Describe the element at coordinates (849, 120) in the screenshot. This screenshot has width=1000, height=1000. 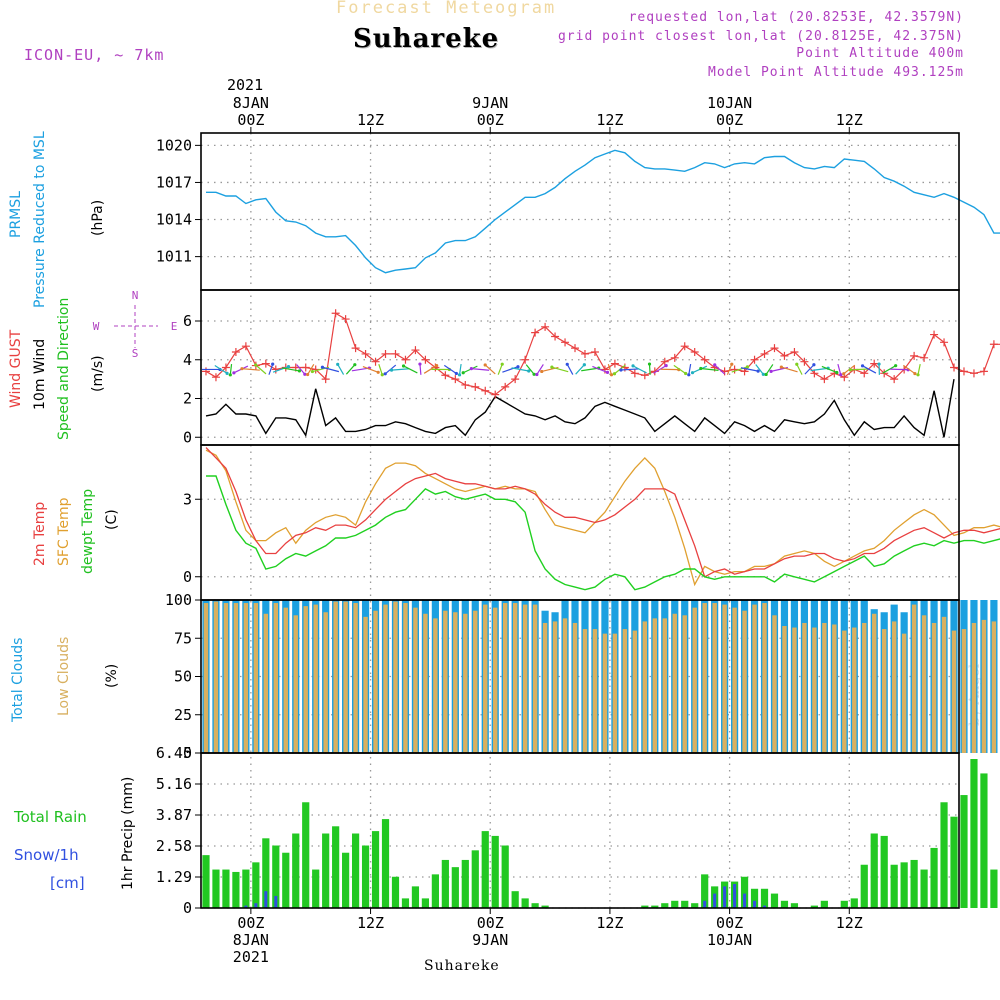
I see `top-tick-label: 12Z` at that location.